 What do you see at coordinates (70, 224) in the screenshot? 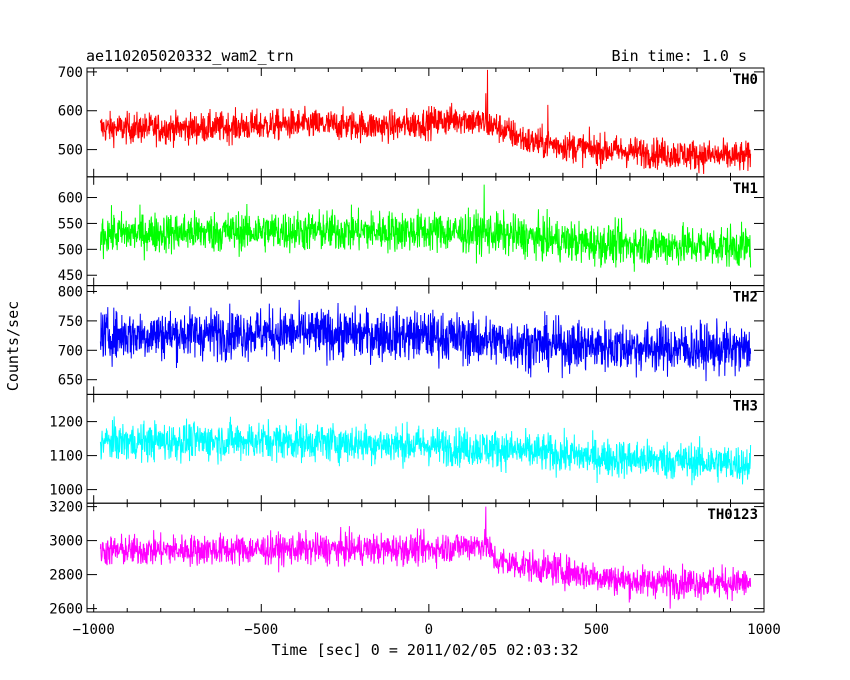
I see `y-tick-label: 550` at bounding box center [70, 224].